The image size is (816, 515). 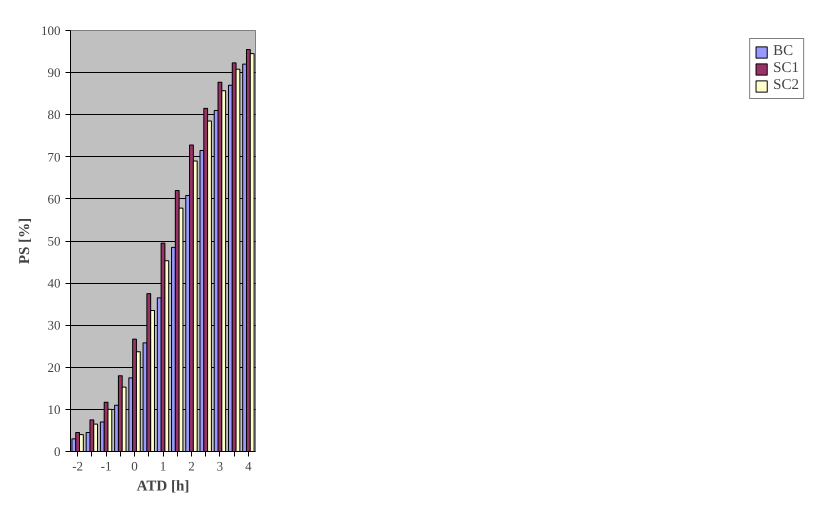 I want to click on x-tick-label: -2, so click(x=78, y=466).